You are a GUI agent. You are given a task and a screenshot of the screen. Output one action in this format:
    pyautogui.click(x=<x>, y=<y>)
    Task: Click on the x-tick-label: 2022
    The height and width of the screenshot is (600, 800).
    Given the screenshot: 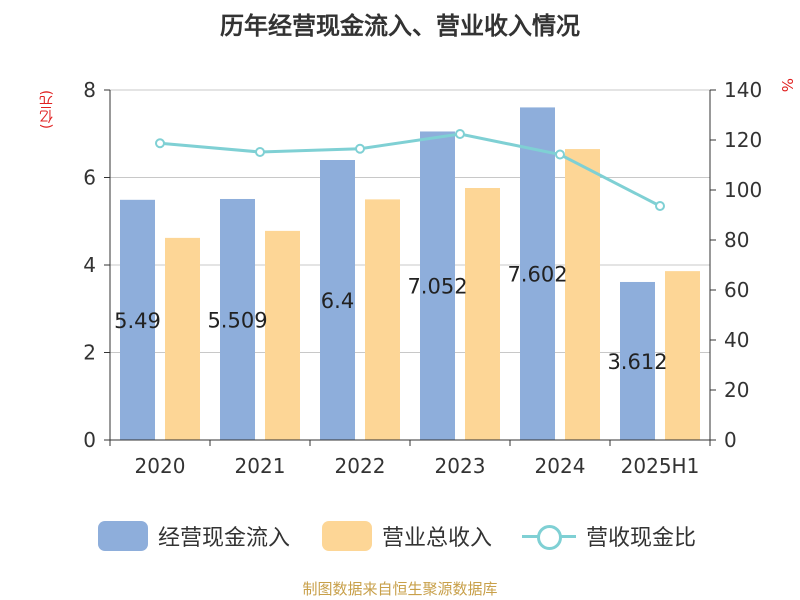 What is the action you would take?
    pyautogui.click(x=360, y=466)
    